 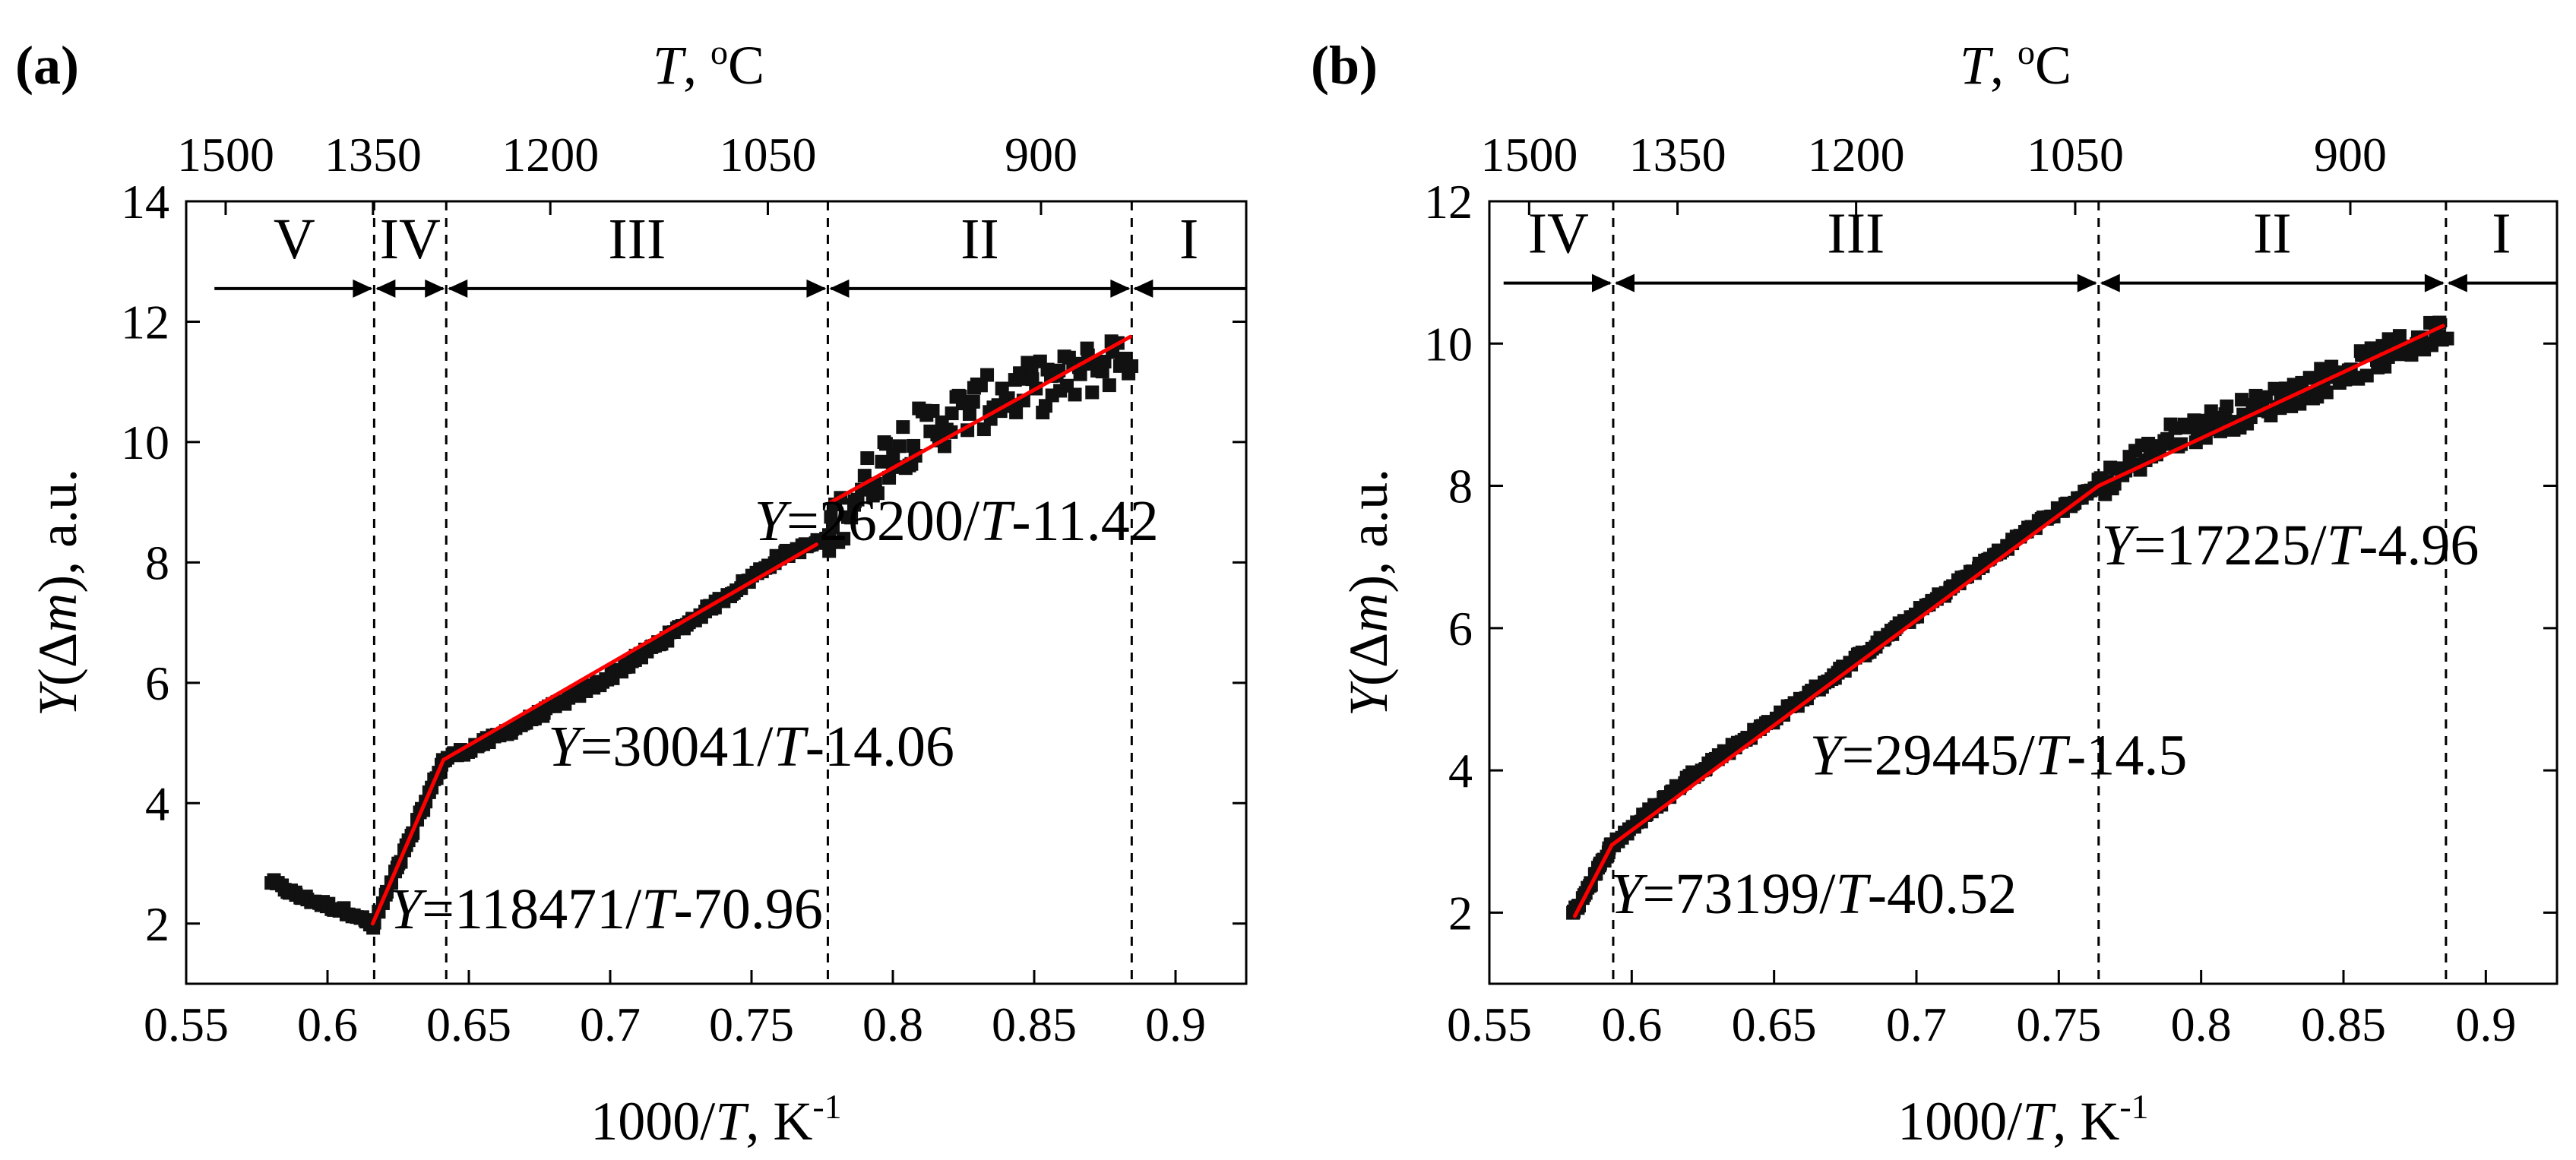 What do you see at coordinates (295, 239) in the screenshot?
I see `region-label: V` at bounding box center [295, 239].